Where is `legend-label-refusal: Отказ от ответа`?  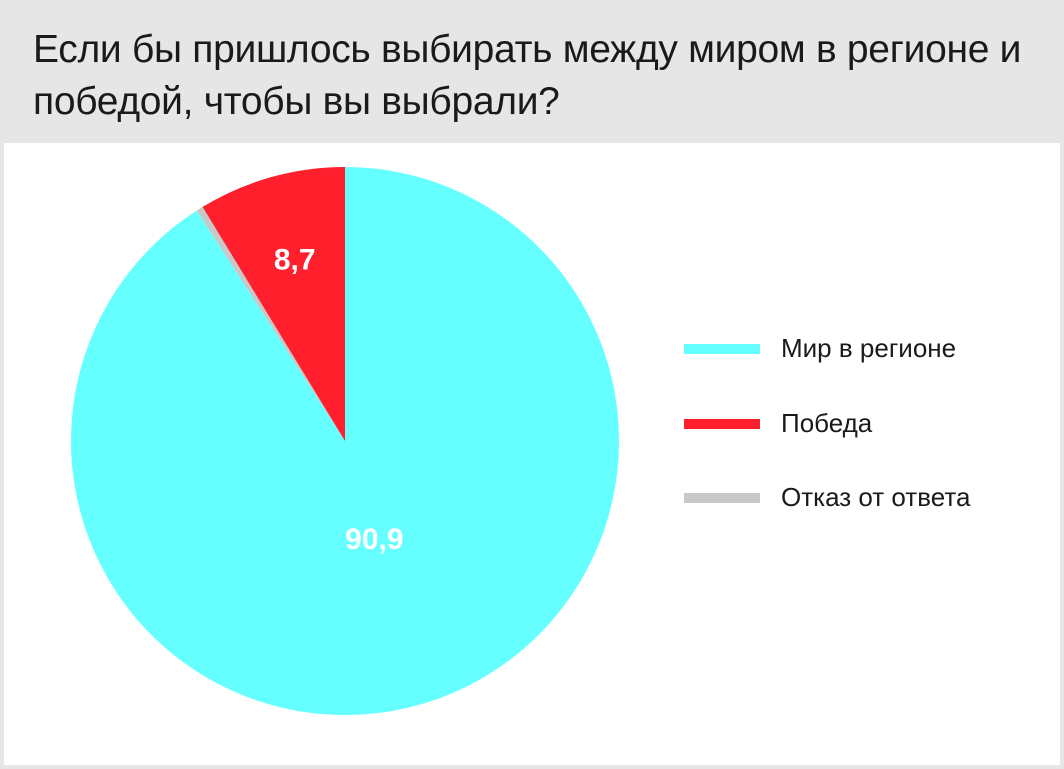
legend-label-refusal: Отказ от ответа is located at coordinates (876, 497).